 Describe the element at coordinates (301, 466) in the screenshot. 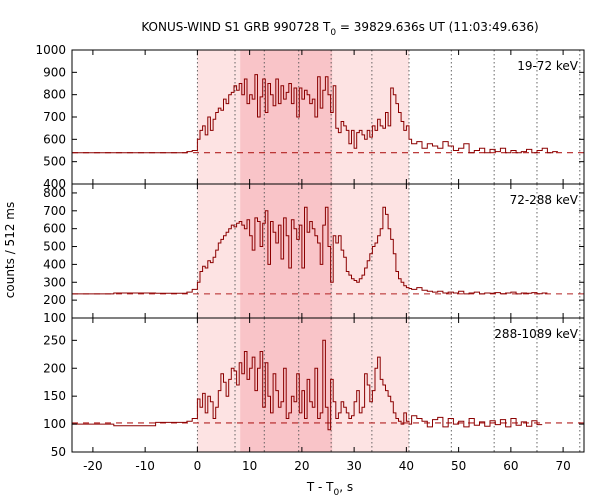

I see `x-tick-label: 20` at that location.